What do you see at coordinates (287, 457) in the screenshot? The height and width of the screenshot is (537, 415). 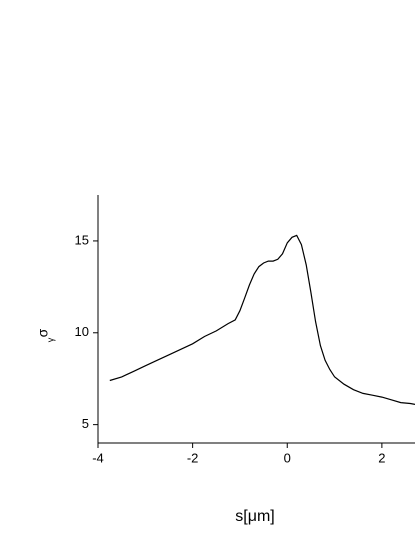 I see `x-tick-label: 0` at bounding box center [287, 457].